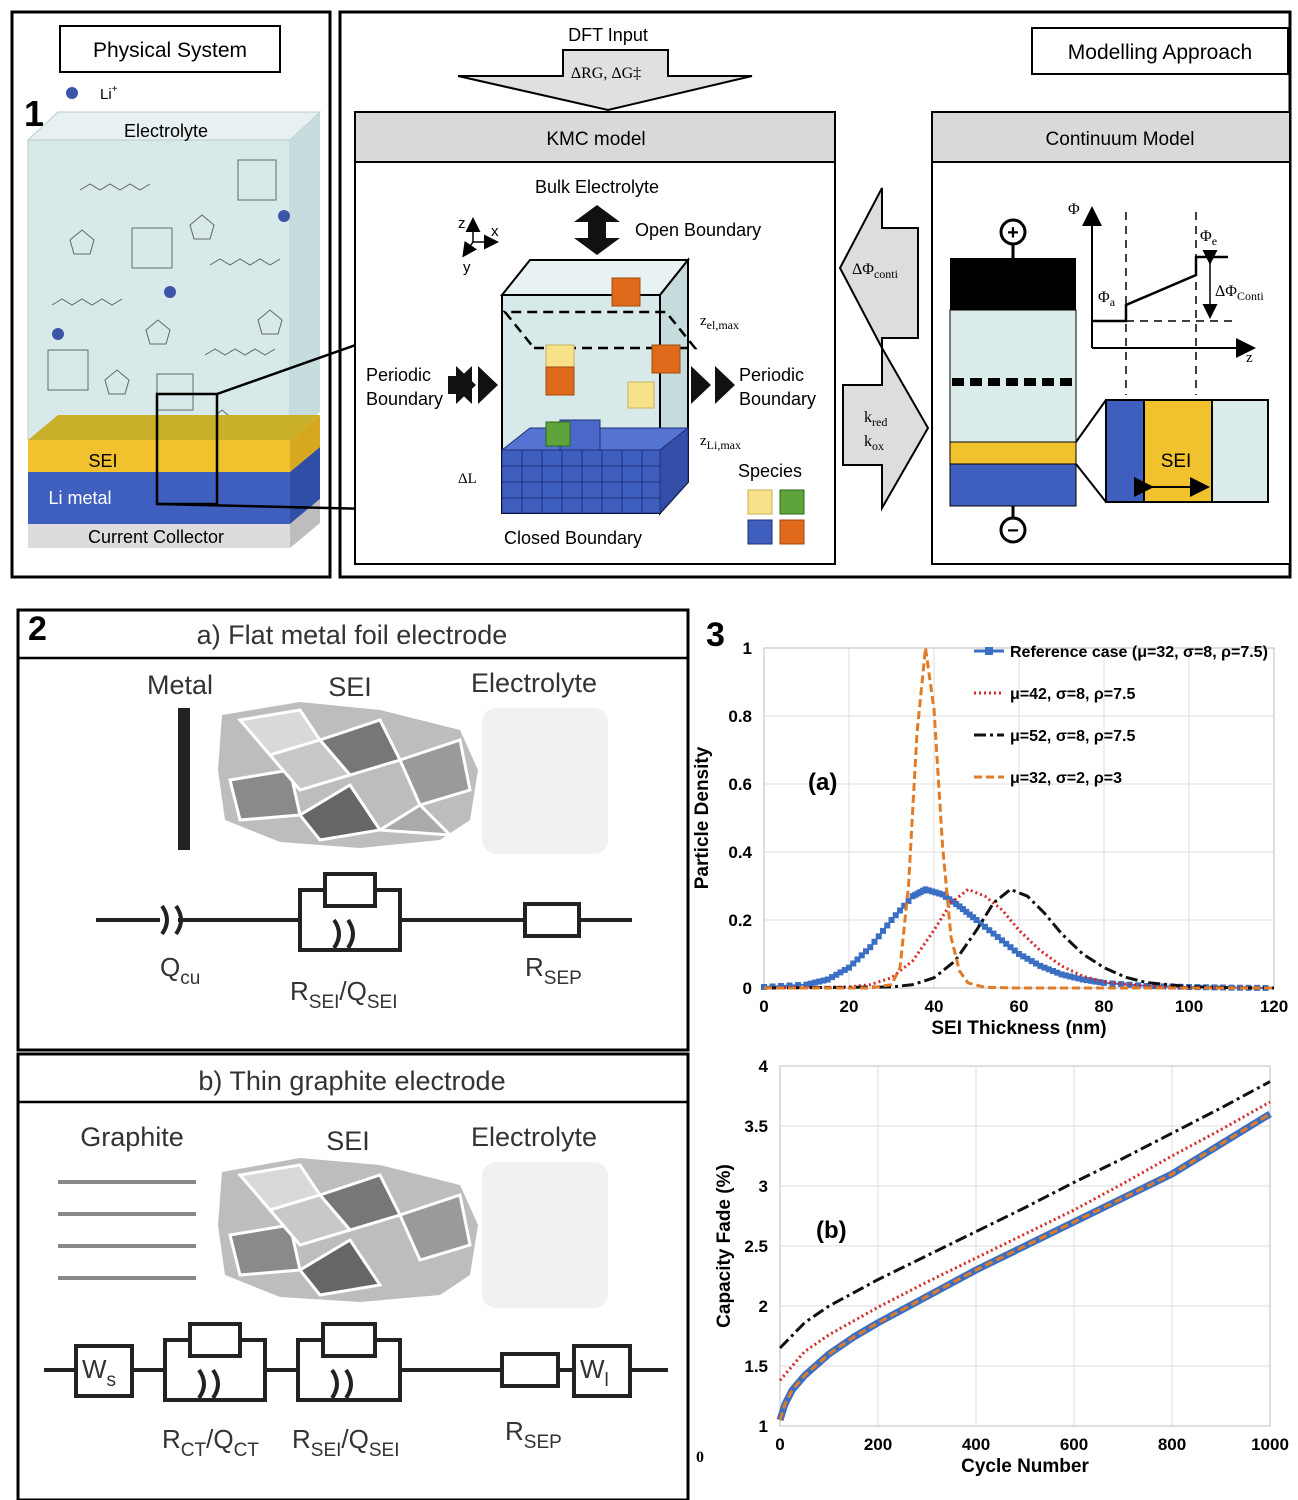  What do you see at coordinates (573, 538) in the screenshot?
I see `closed-boundary-label: Closed Boundary` at bounding box center [573, 538].